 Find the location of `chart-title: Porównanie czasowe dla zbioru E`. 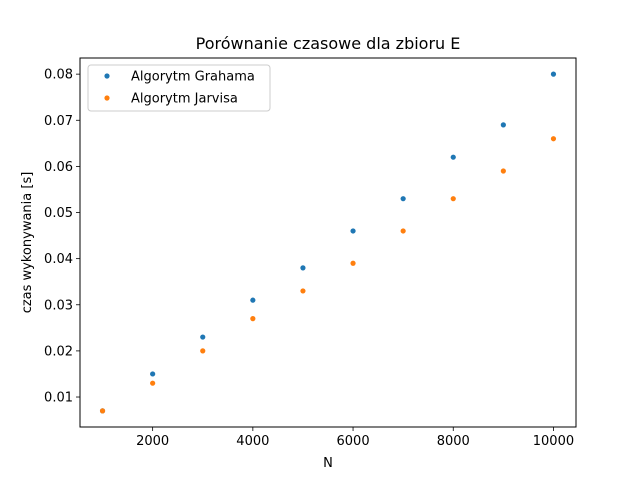

chart-title: Porównanie czasowe dla zbioru E is located at coordinates (328, 43).